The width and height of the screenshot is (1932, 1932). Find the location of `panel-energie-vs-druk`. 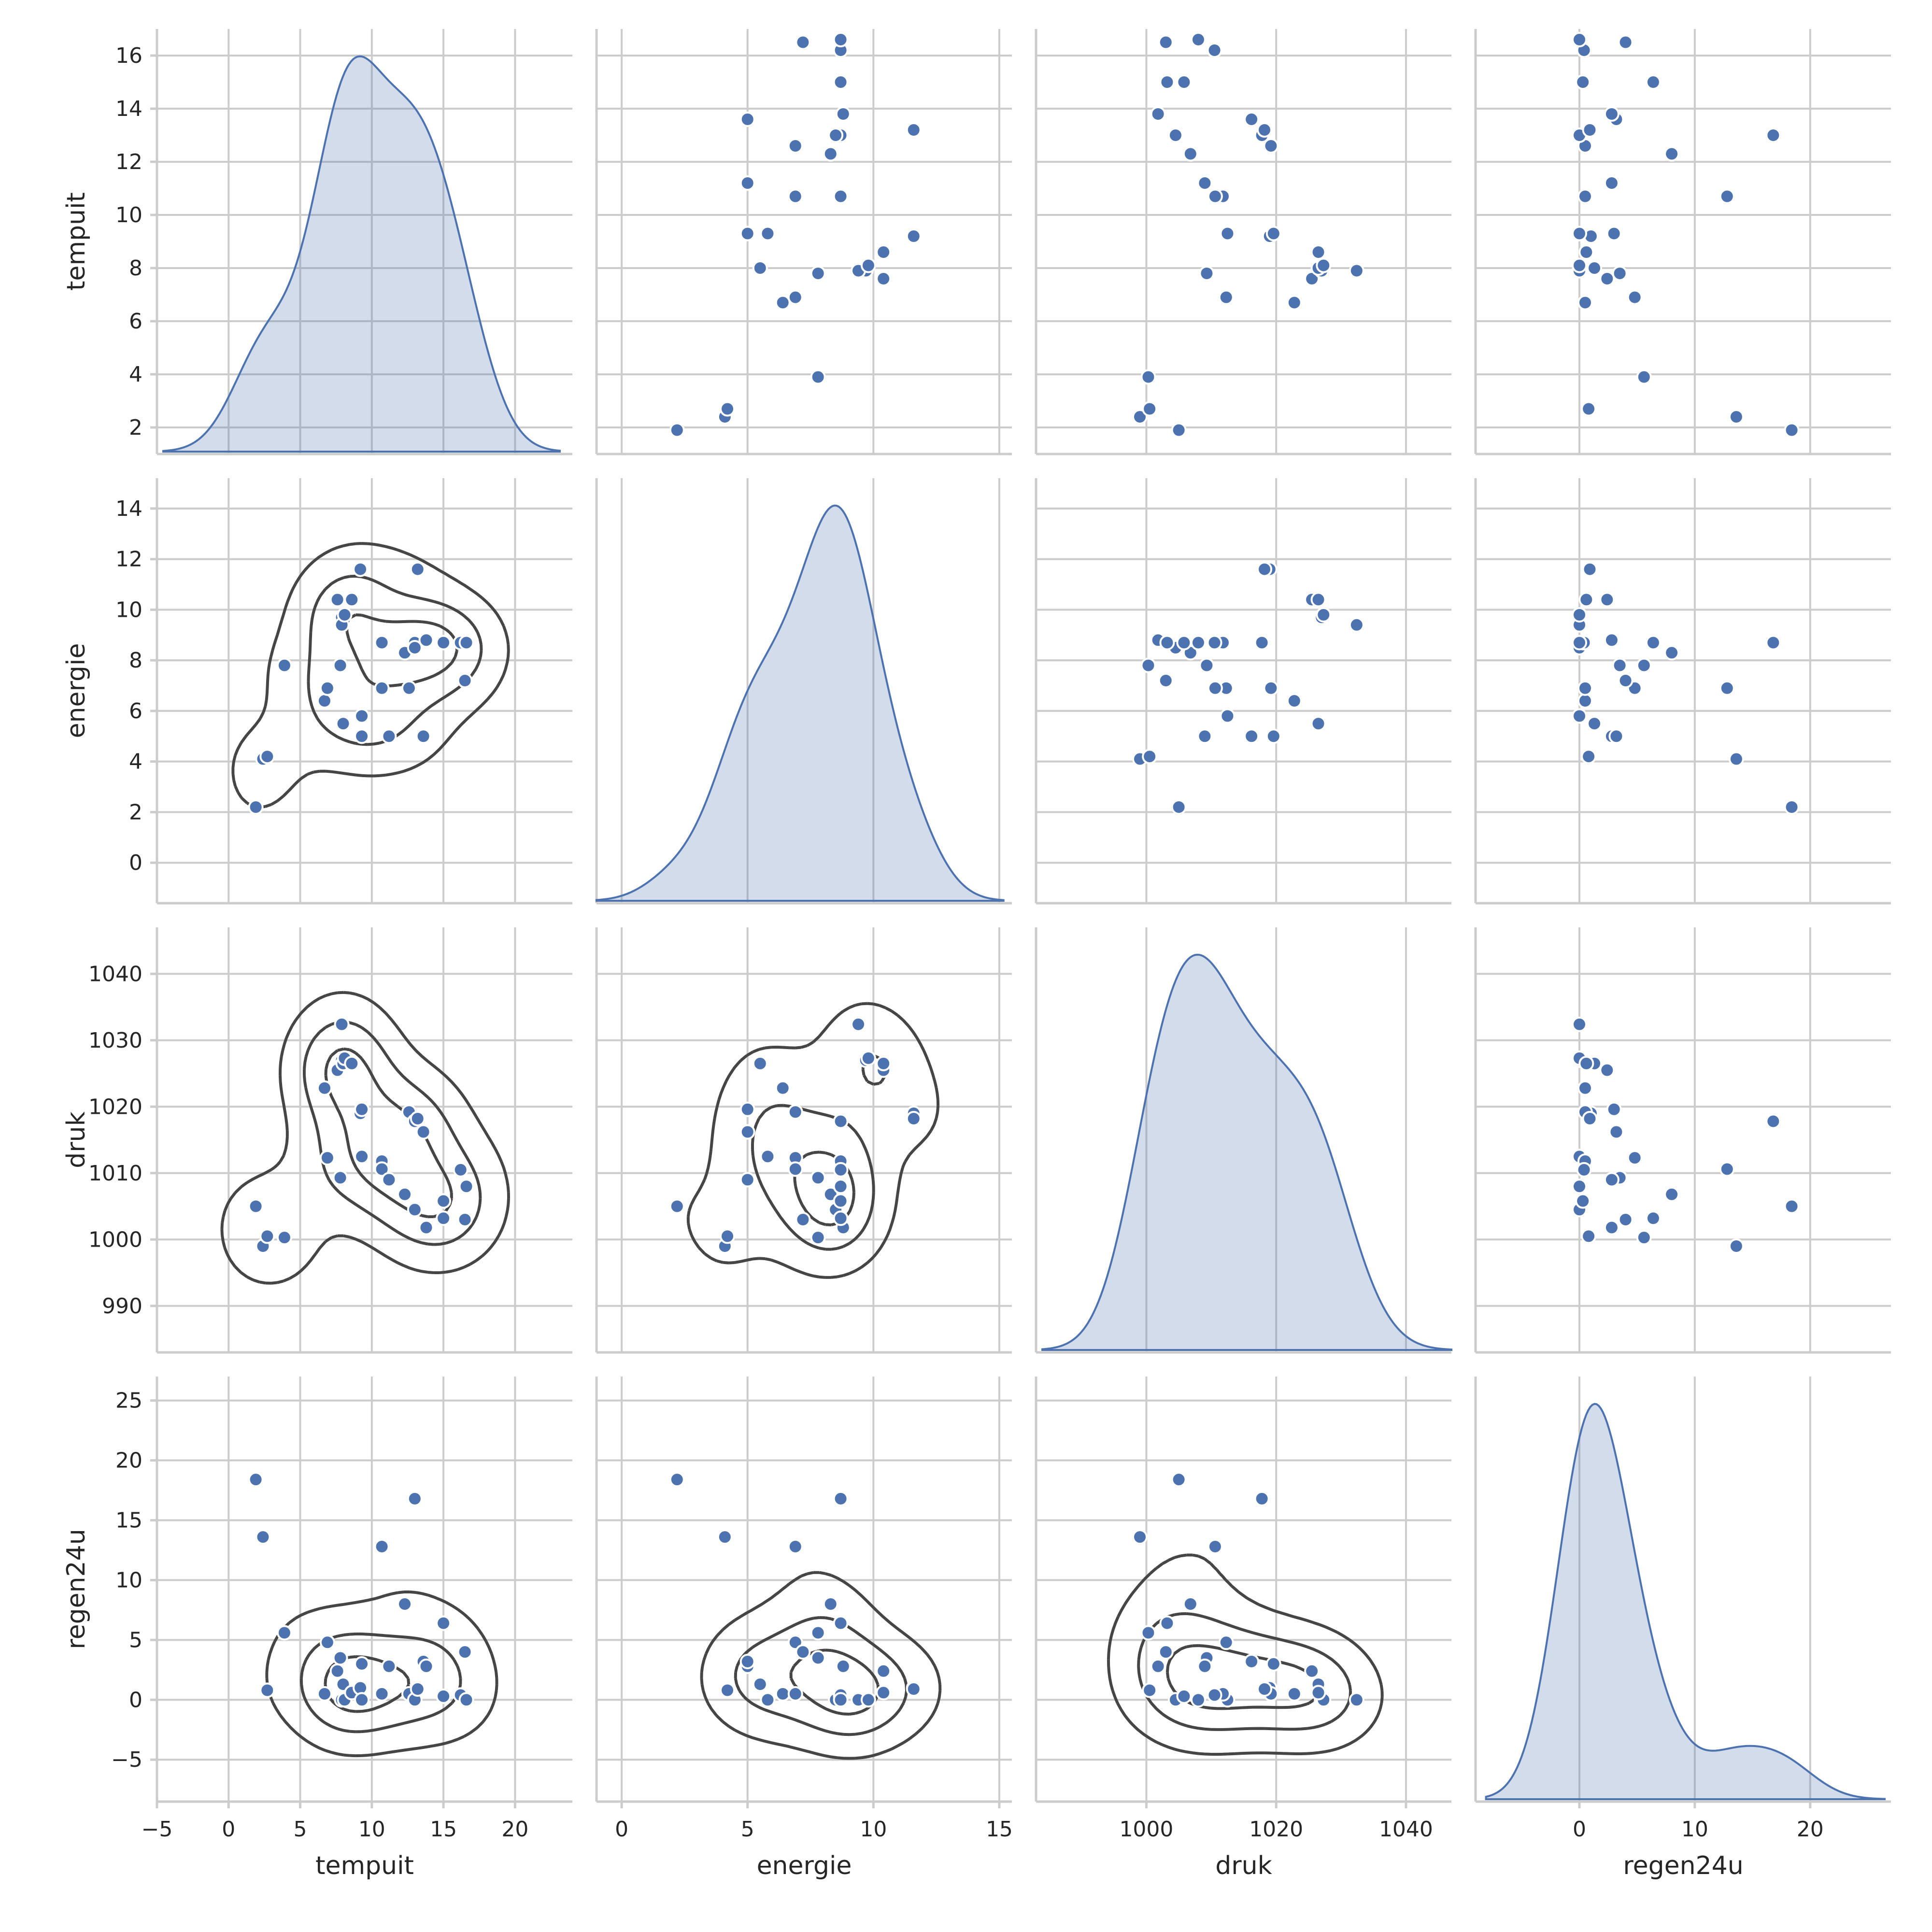

panel-energie-vs-druk is located at coordinates (1243, 691).